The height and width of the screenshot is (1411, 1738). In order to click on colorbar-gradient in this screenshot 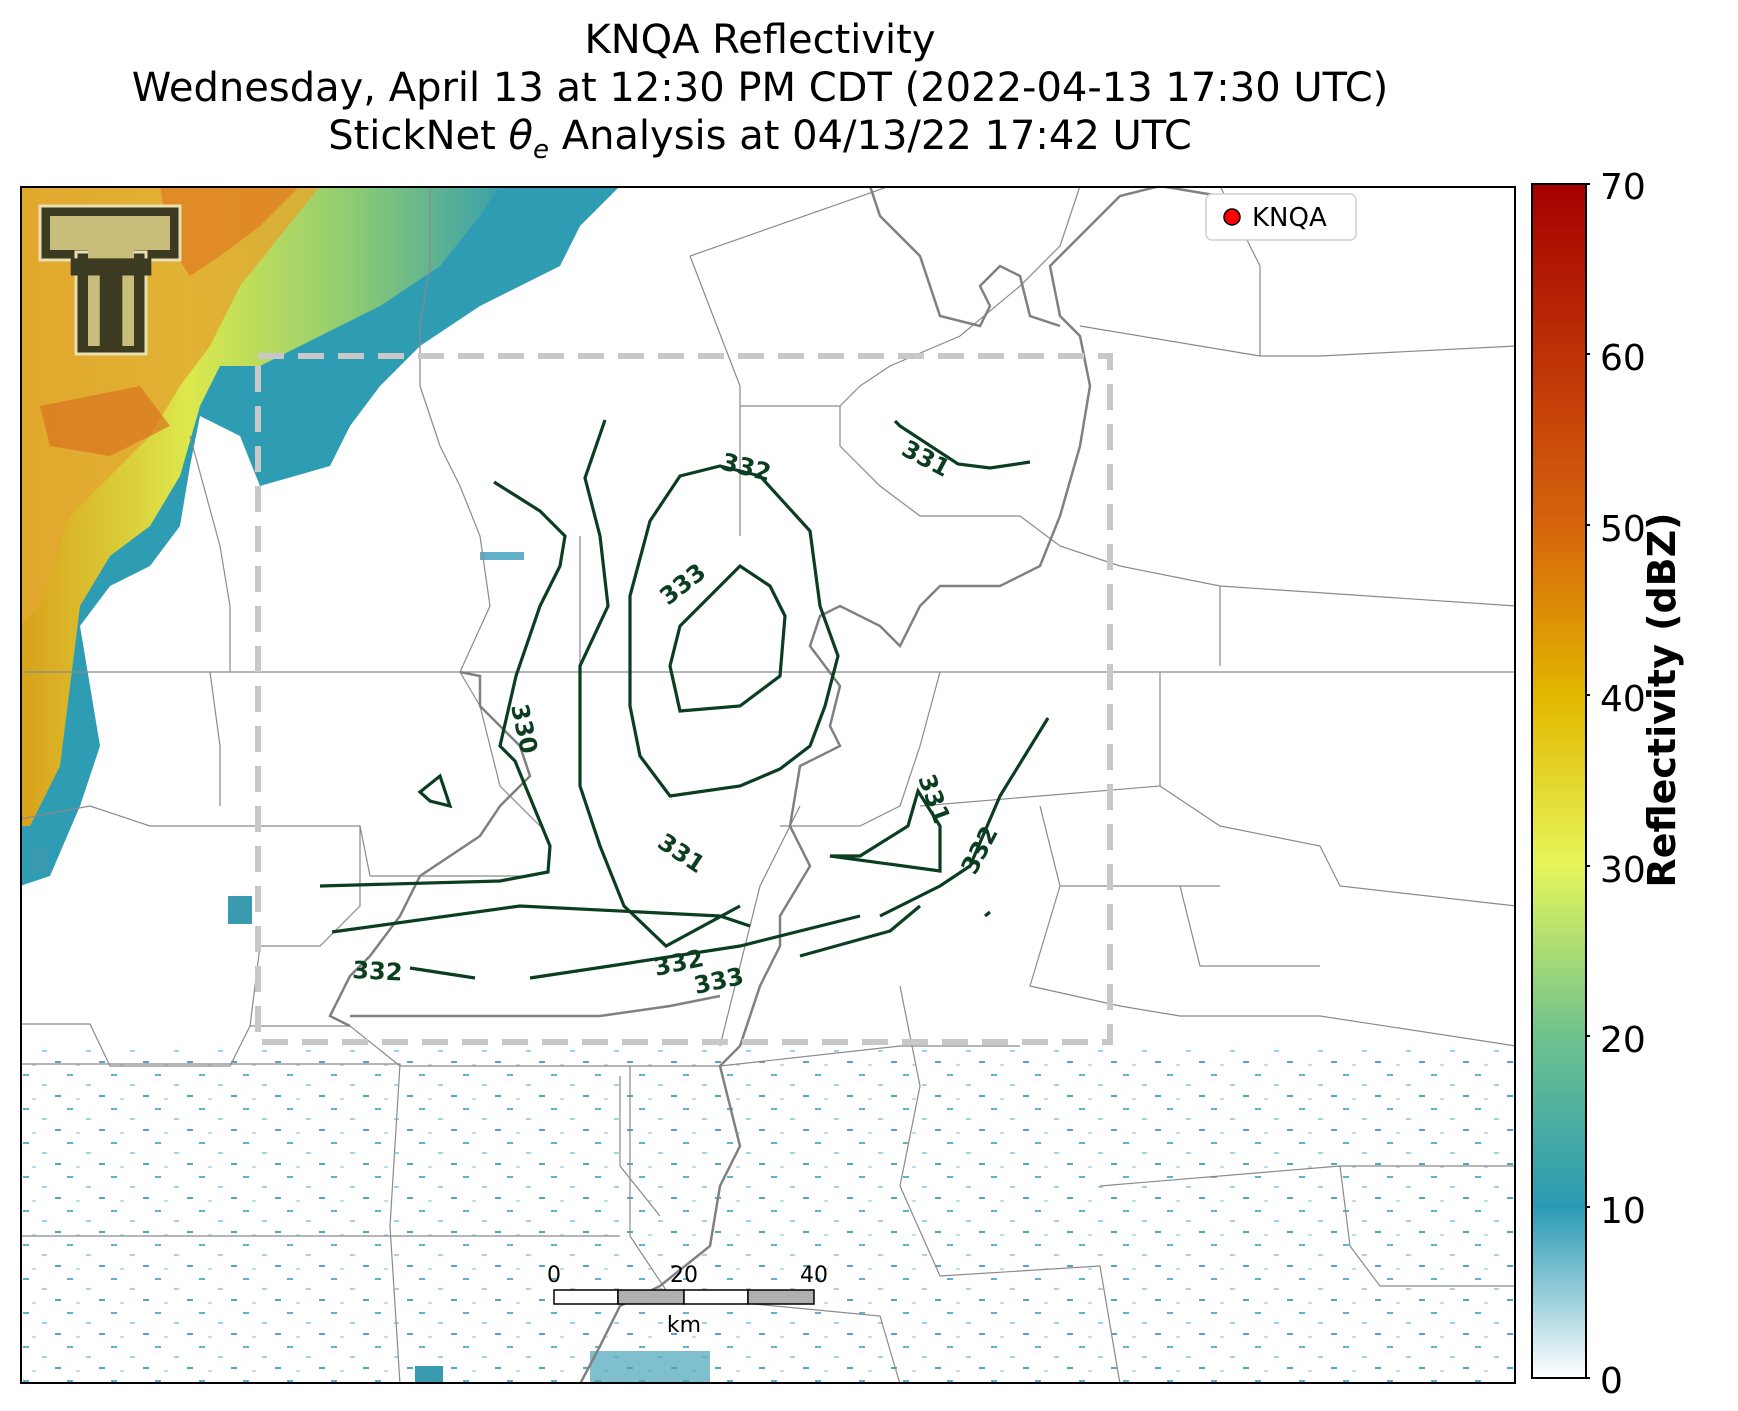, I will do `click(1559, 781)`.